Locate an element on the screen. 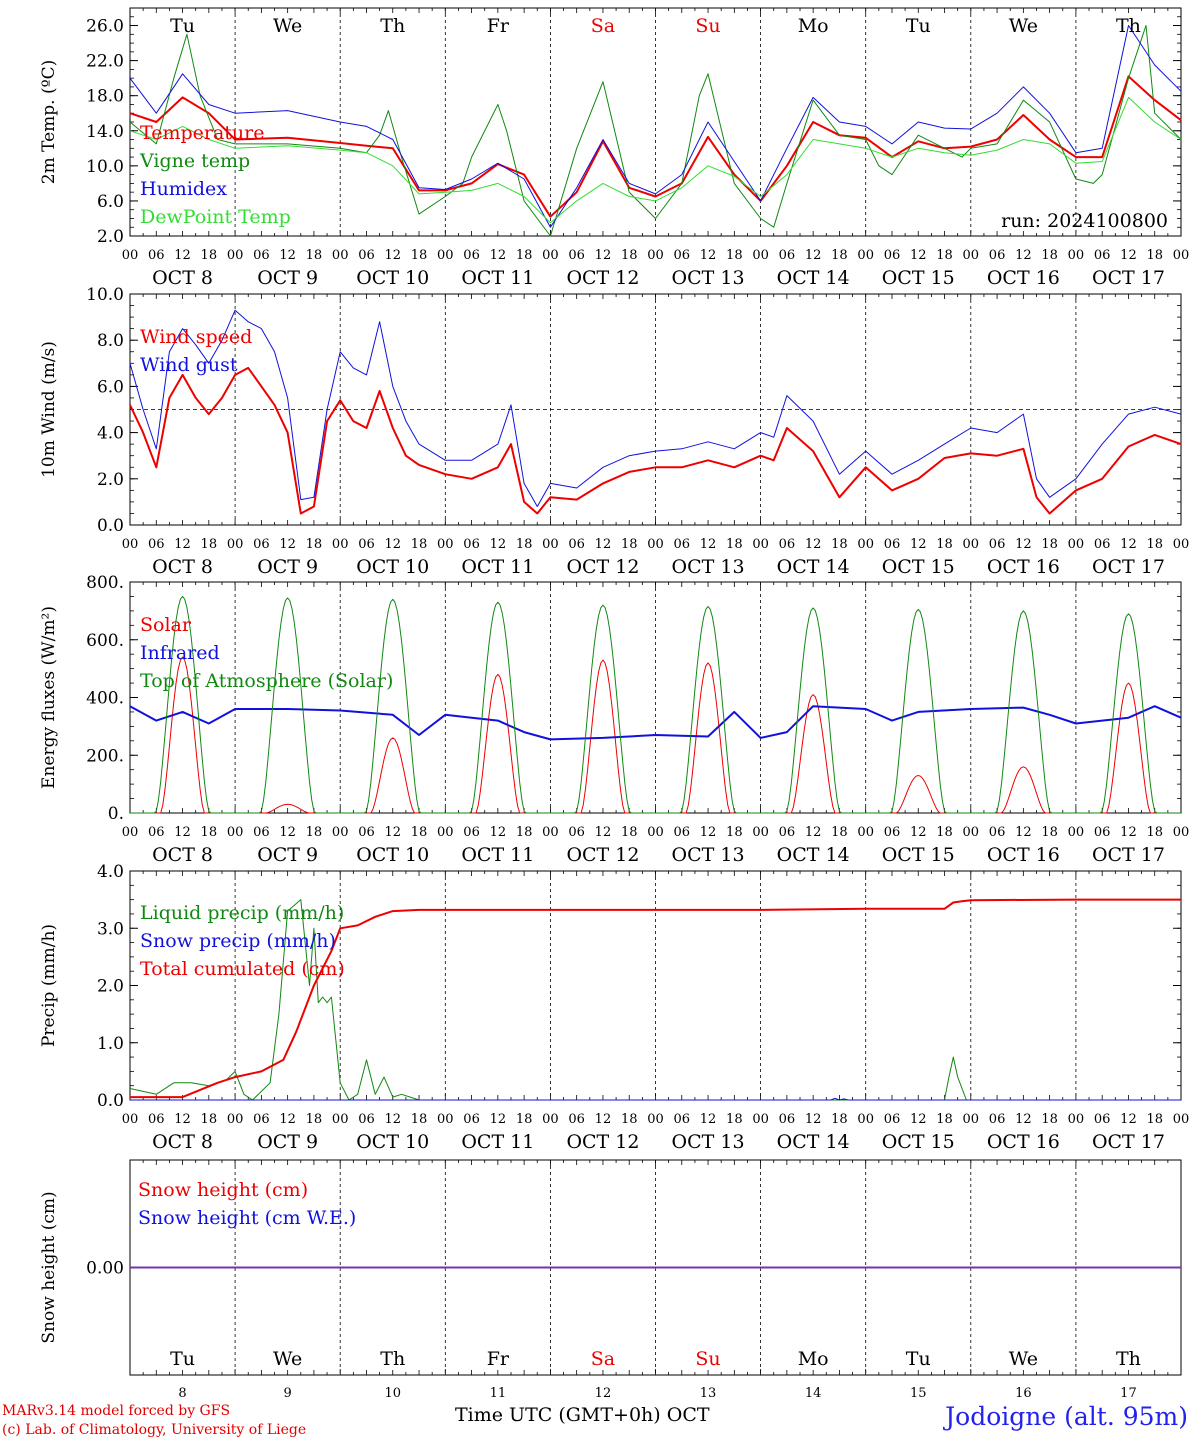  precip-series-snow-precip-mm-h is located at coordinates (655, 1099).